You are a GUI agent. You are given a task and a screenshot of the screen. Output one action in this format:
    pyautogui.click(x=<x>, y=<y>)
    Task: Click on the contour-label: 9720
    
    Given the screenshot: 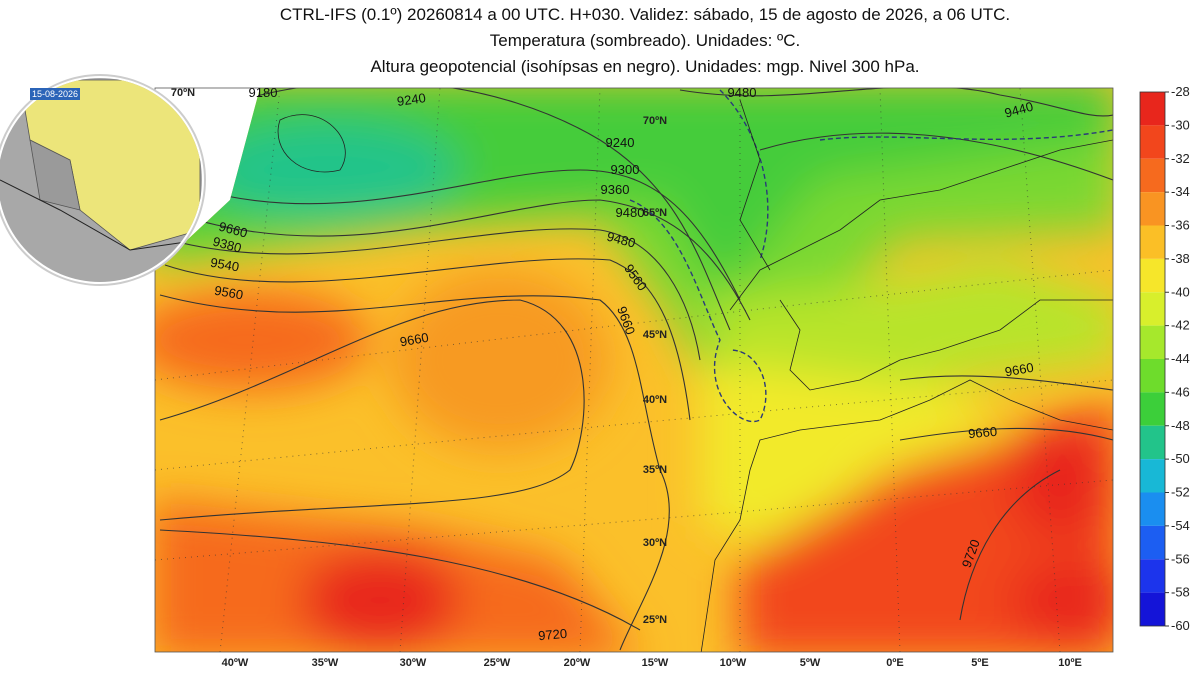 What is the action you would take?
    pyautogui.click(x=553, y=634)
    